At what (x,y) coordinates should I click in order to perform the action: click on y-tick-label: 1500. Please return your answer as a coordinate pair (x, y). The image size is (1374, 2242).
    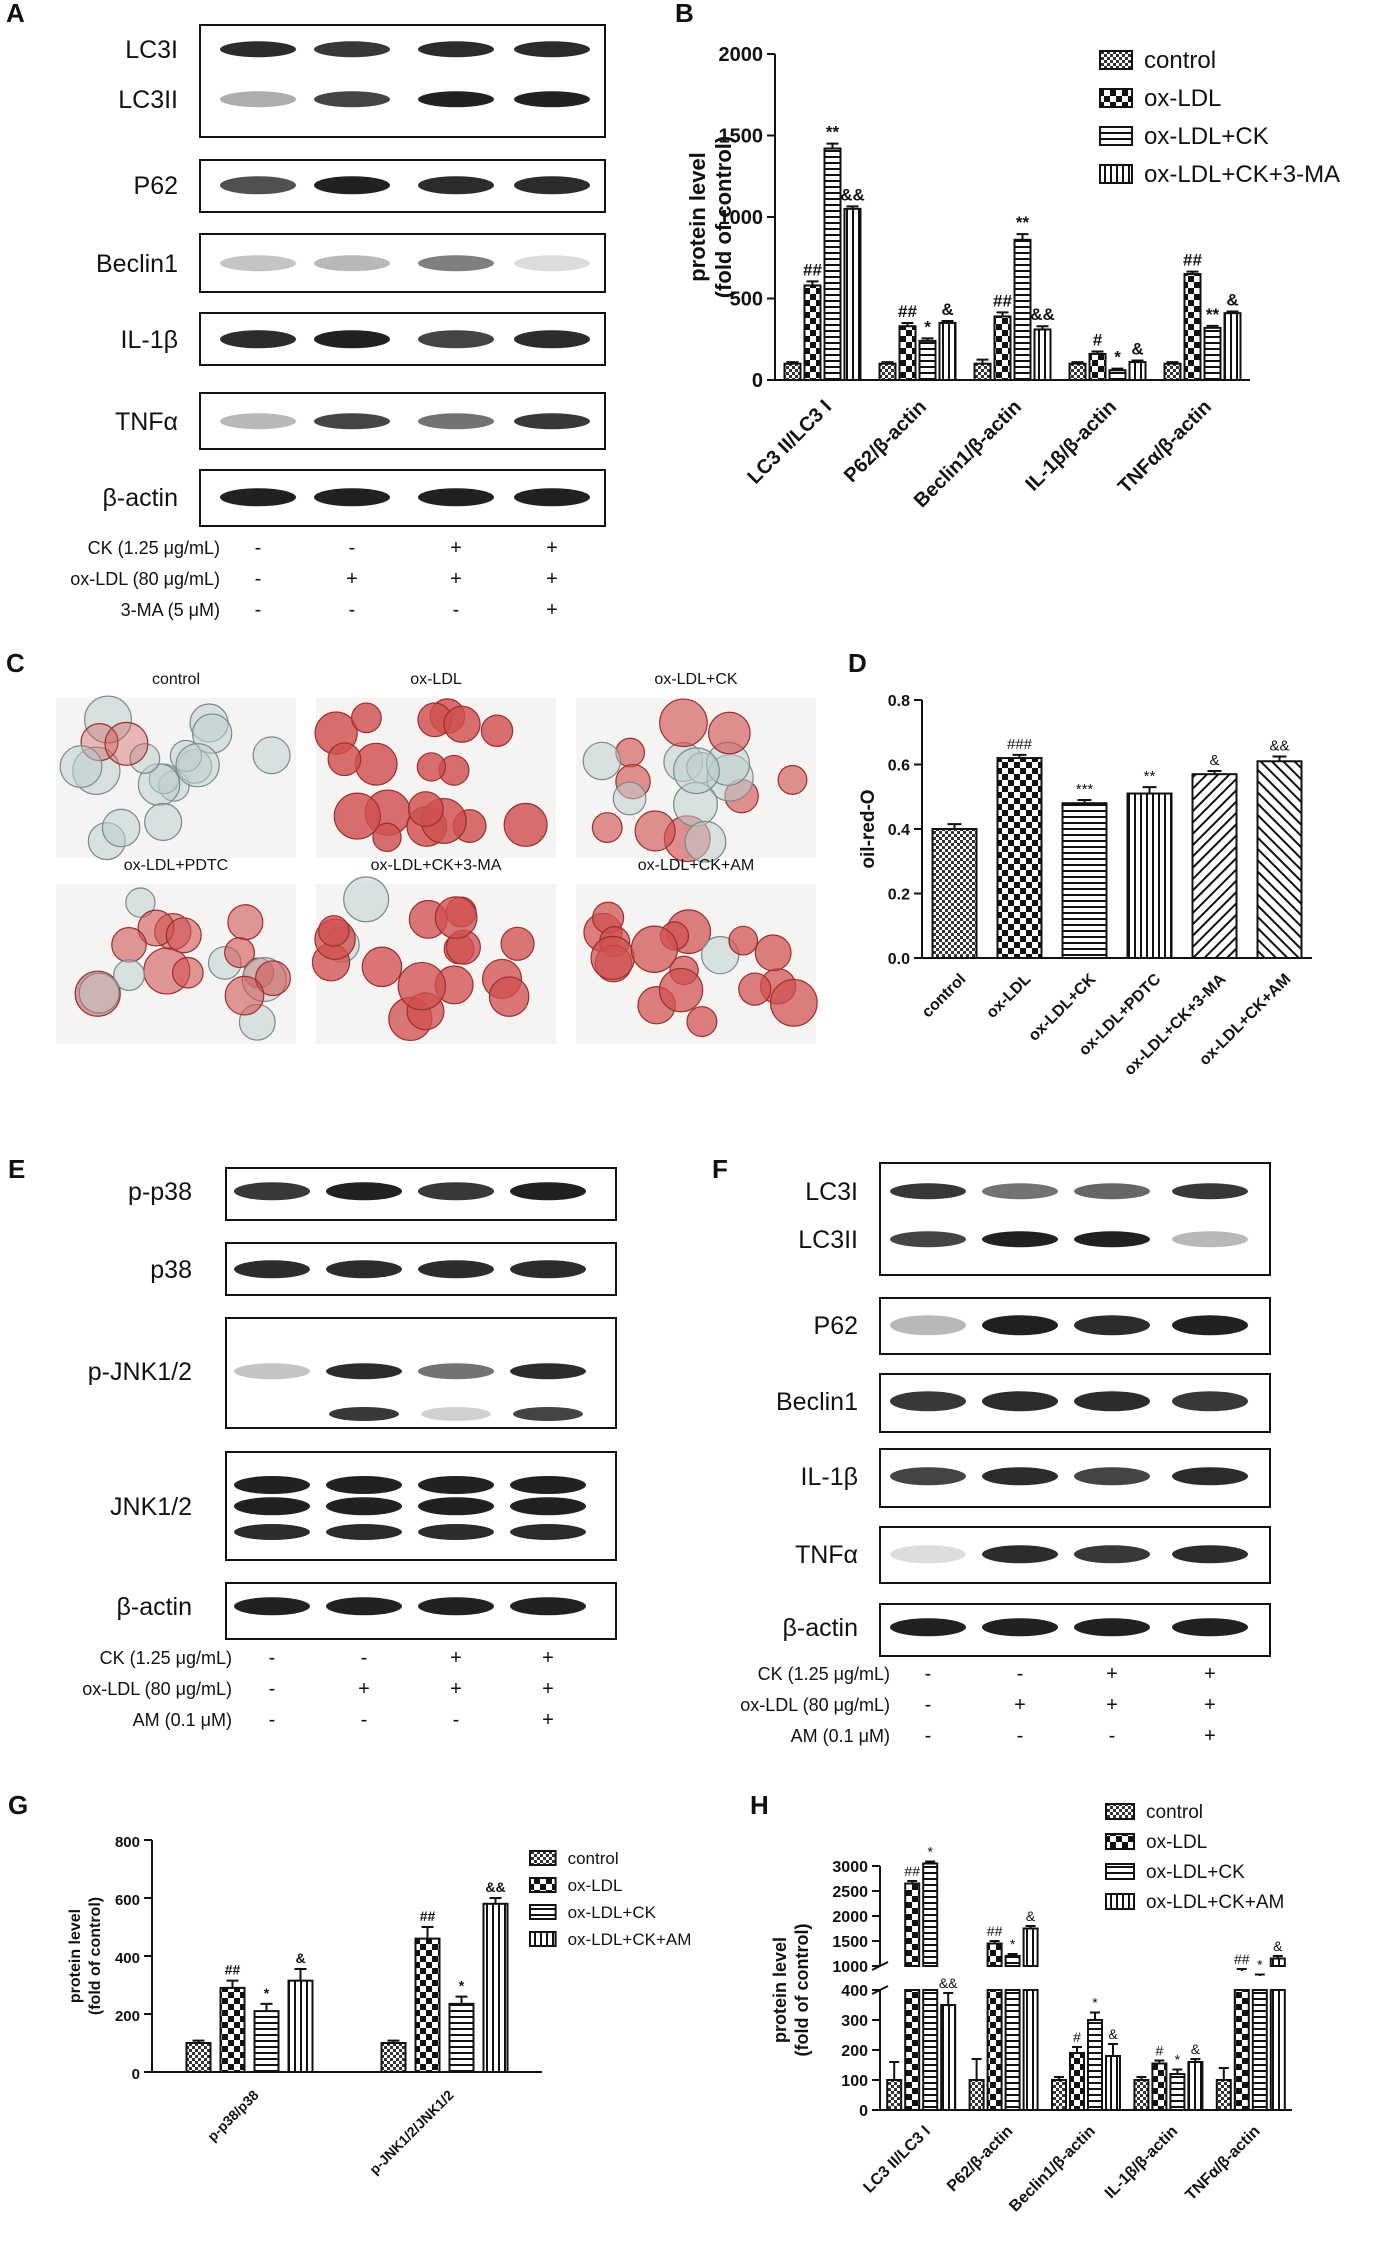
    Looking at the image, I should click on (741, 137).